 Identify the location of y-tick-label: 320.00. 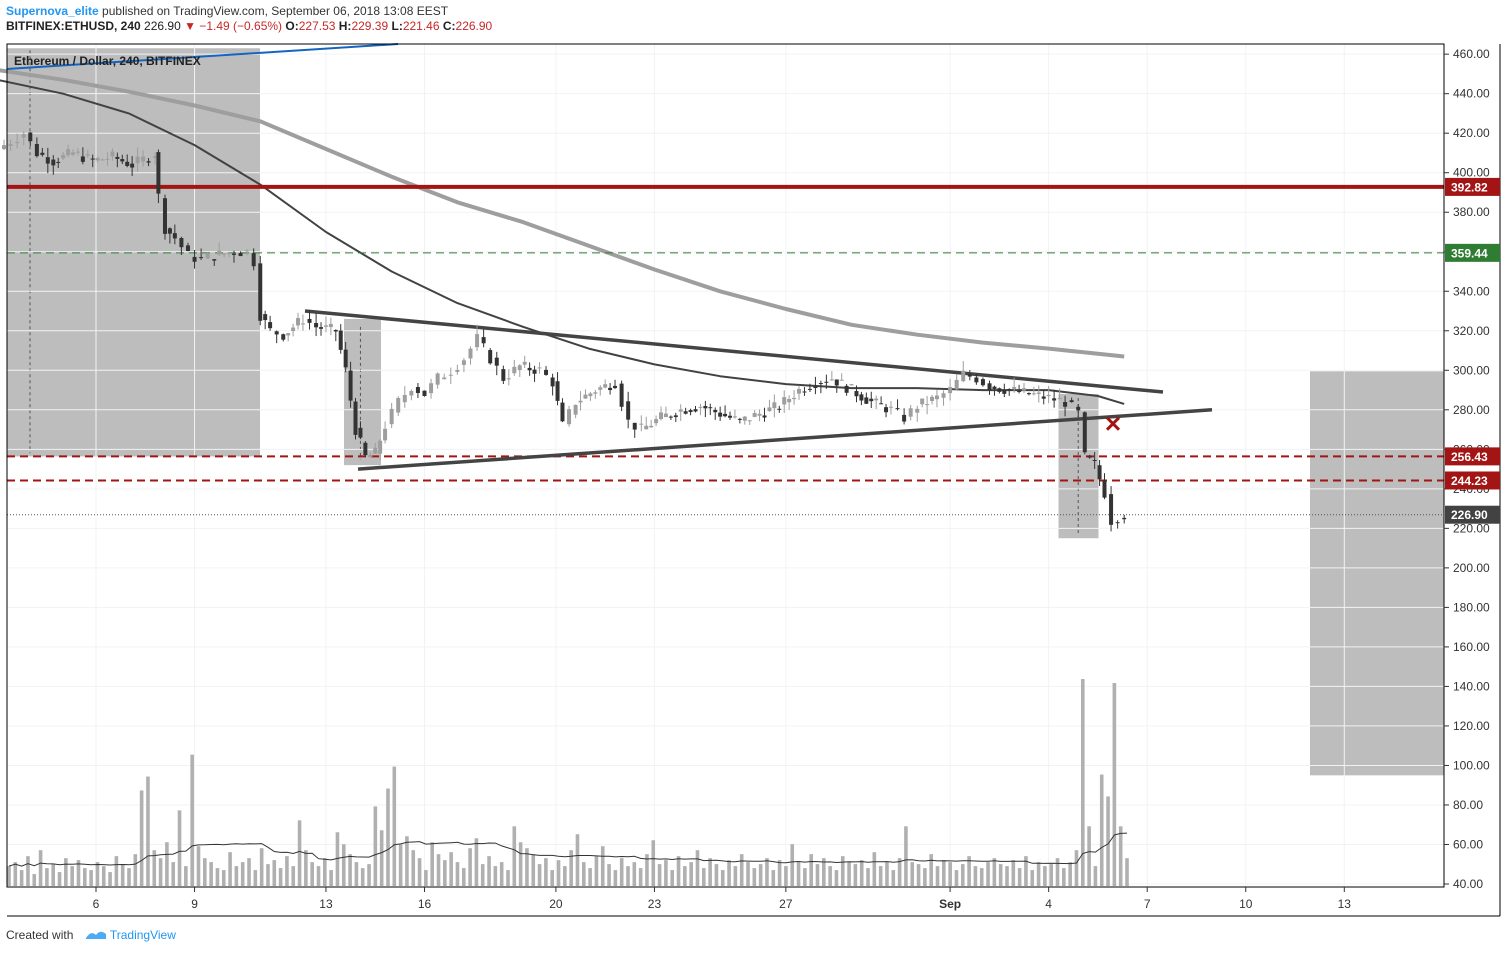
(1471, 331).